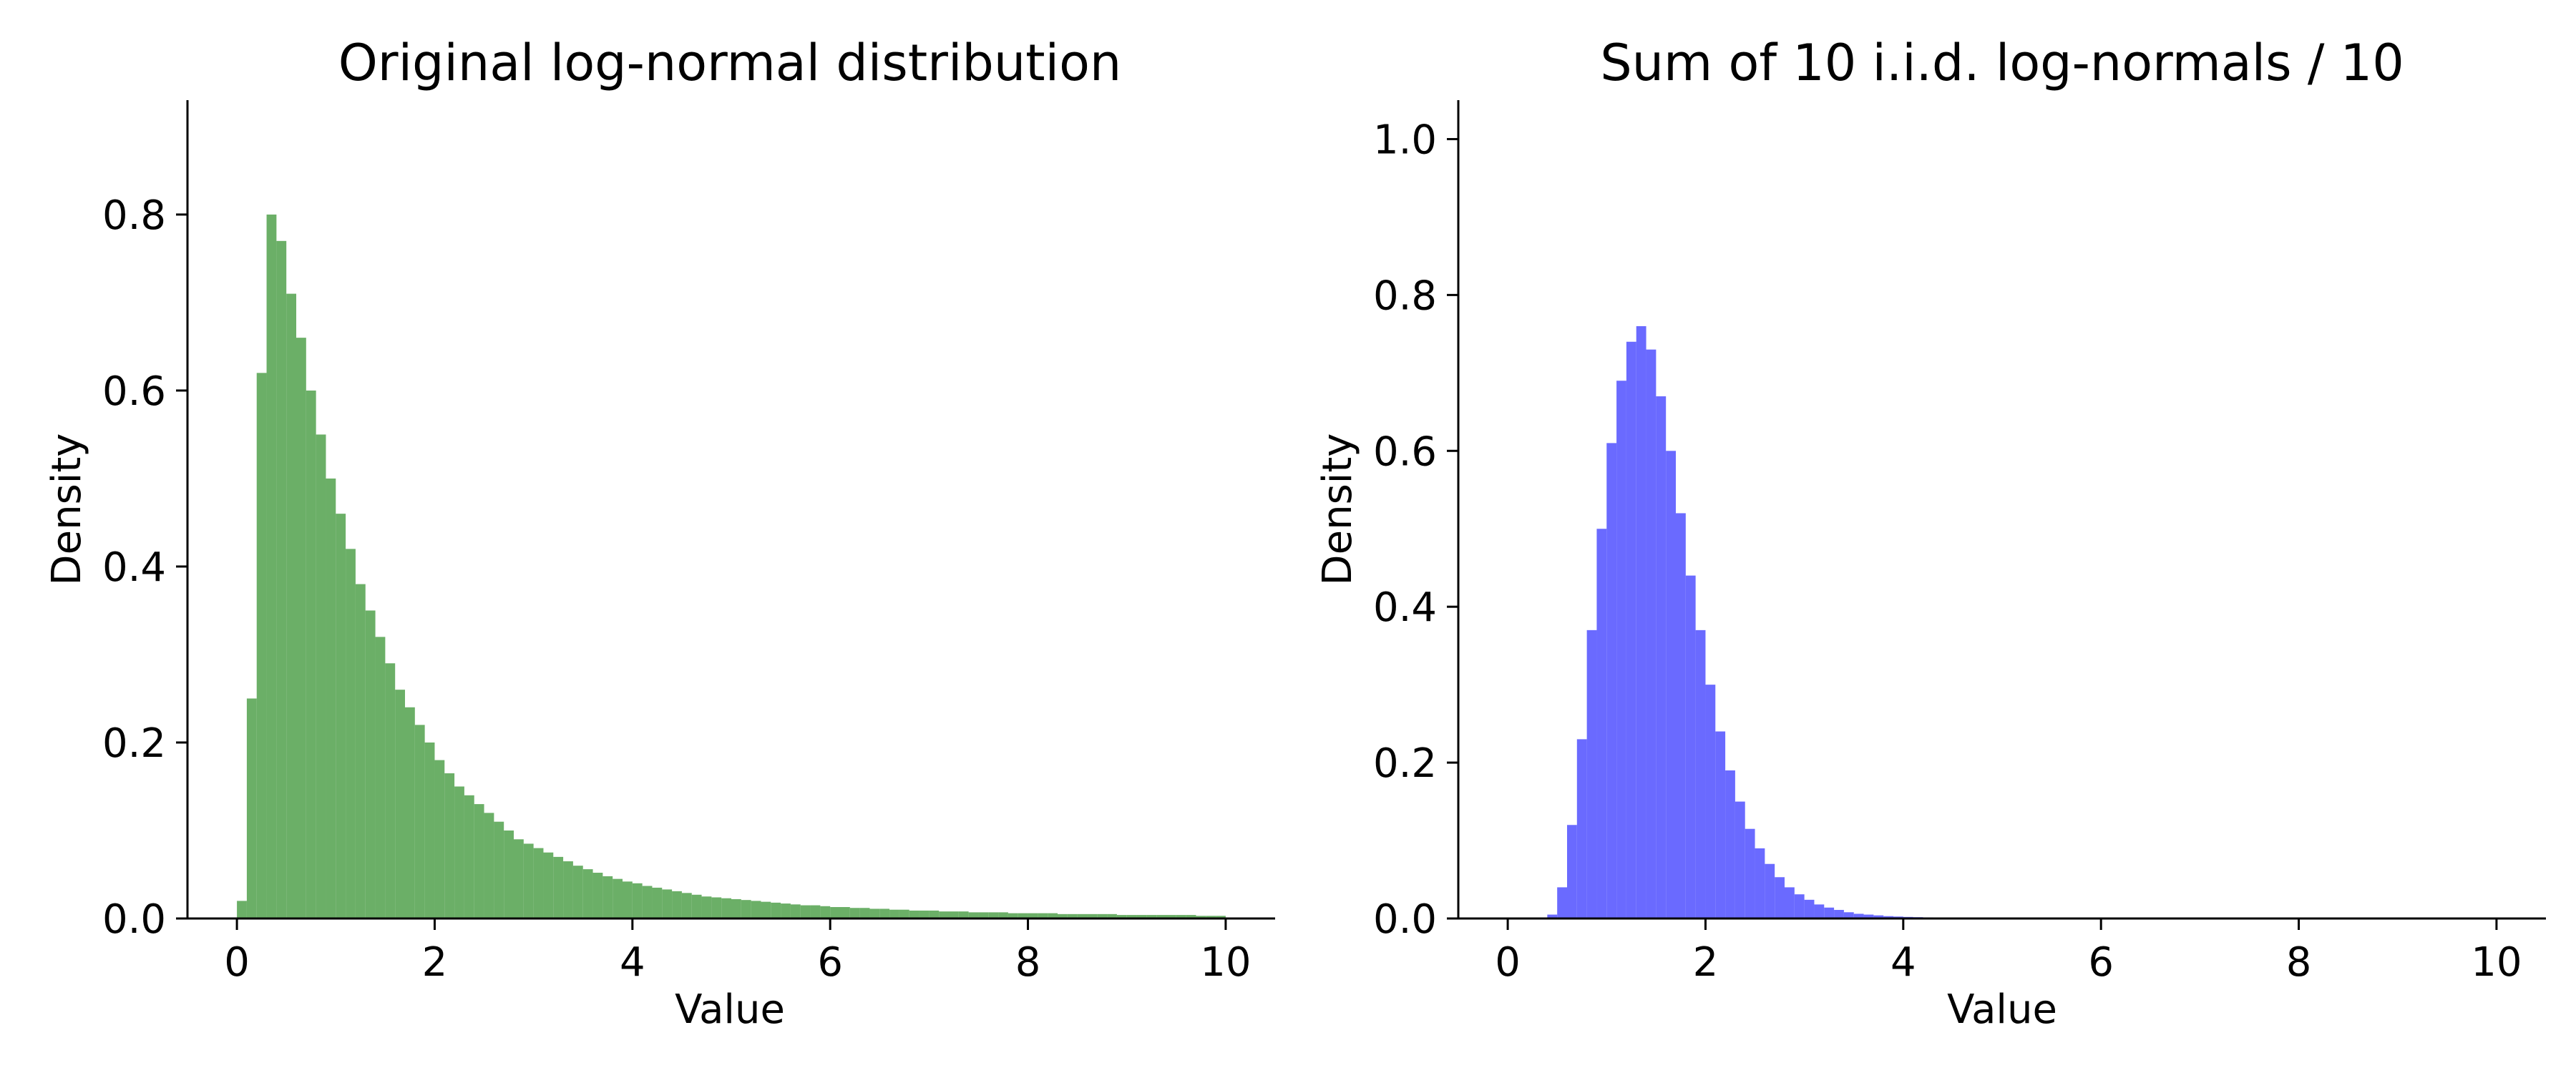 The height and width of the screenshot is (1073, 2576). Describe the element at coordinates (2002, 63) in the screenshot. I see `right-chart-title: Sum of 10 i.i.d. log-normals / 10` at that location.